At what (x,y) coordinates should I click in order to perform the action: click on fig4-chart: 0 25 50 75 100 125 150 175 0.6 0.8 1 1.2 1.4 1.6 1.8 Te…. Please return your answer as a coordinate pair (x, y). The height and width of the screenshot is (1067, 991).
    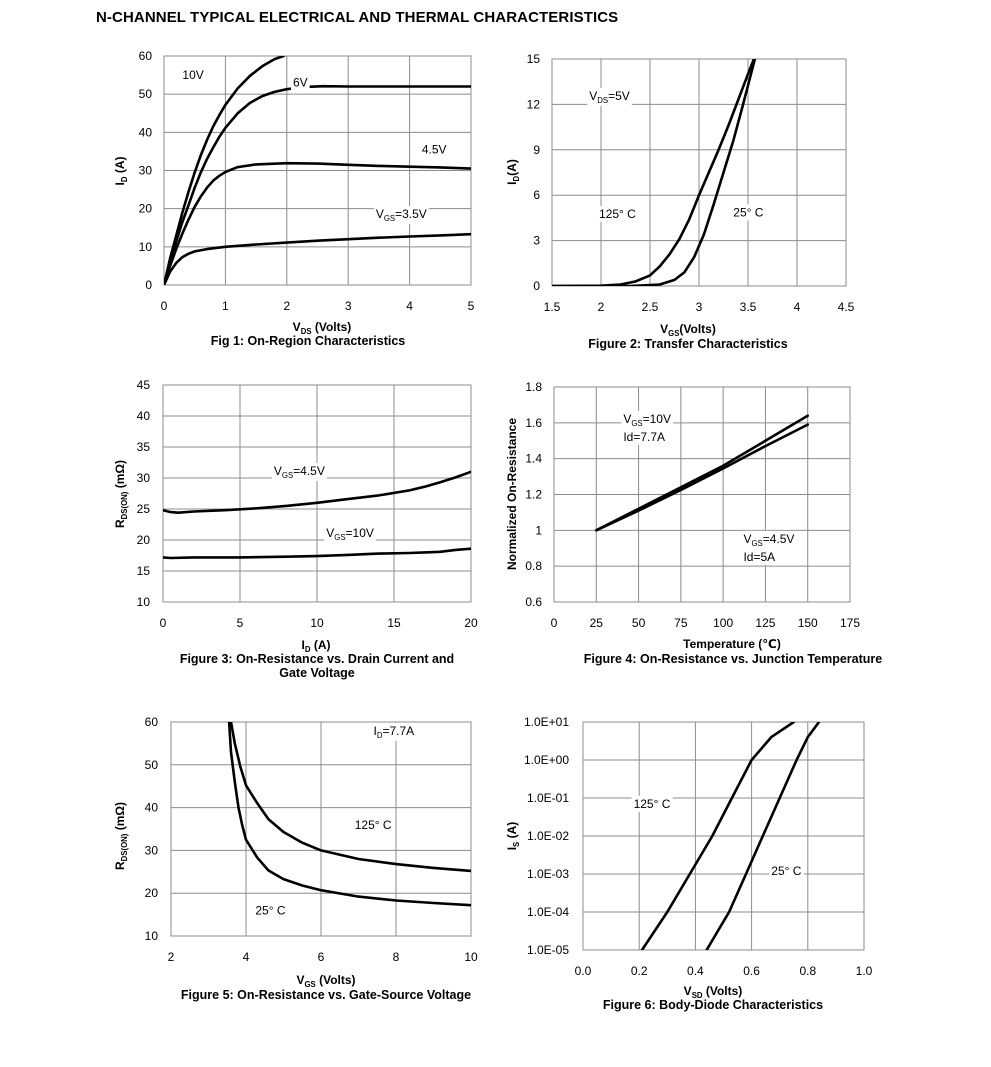
    Looking at the image, I should click on (693, 523).